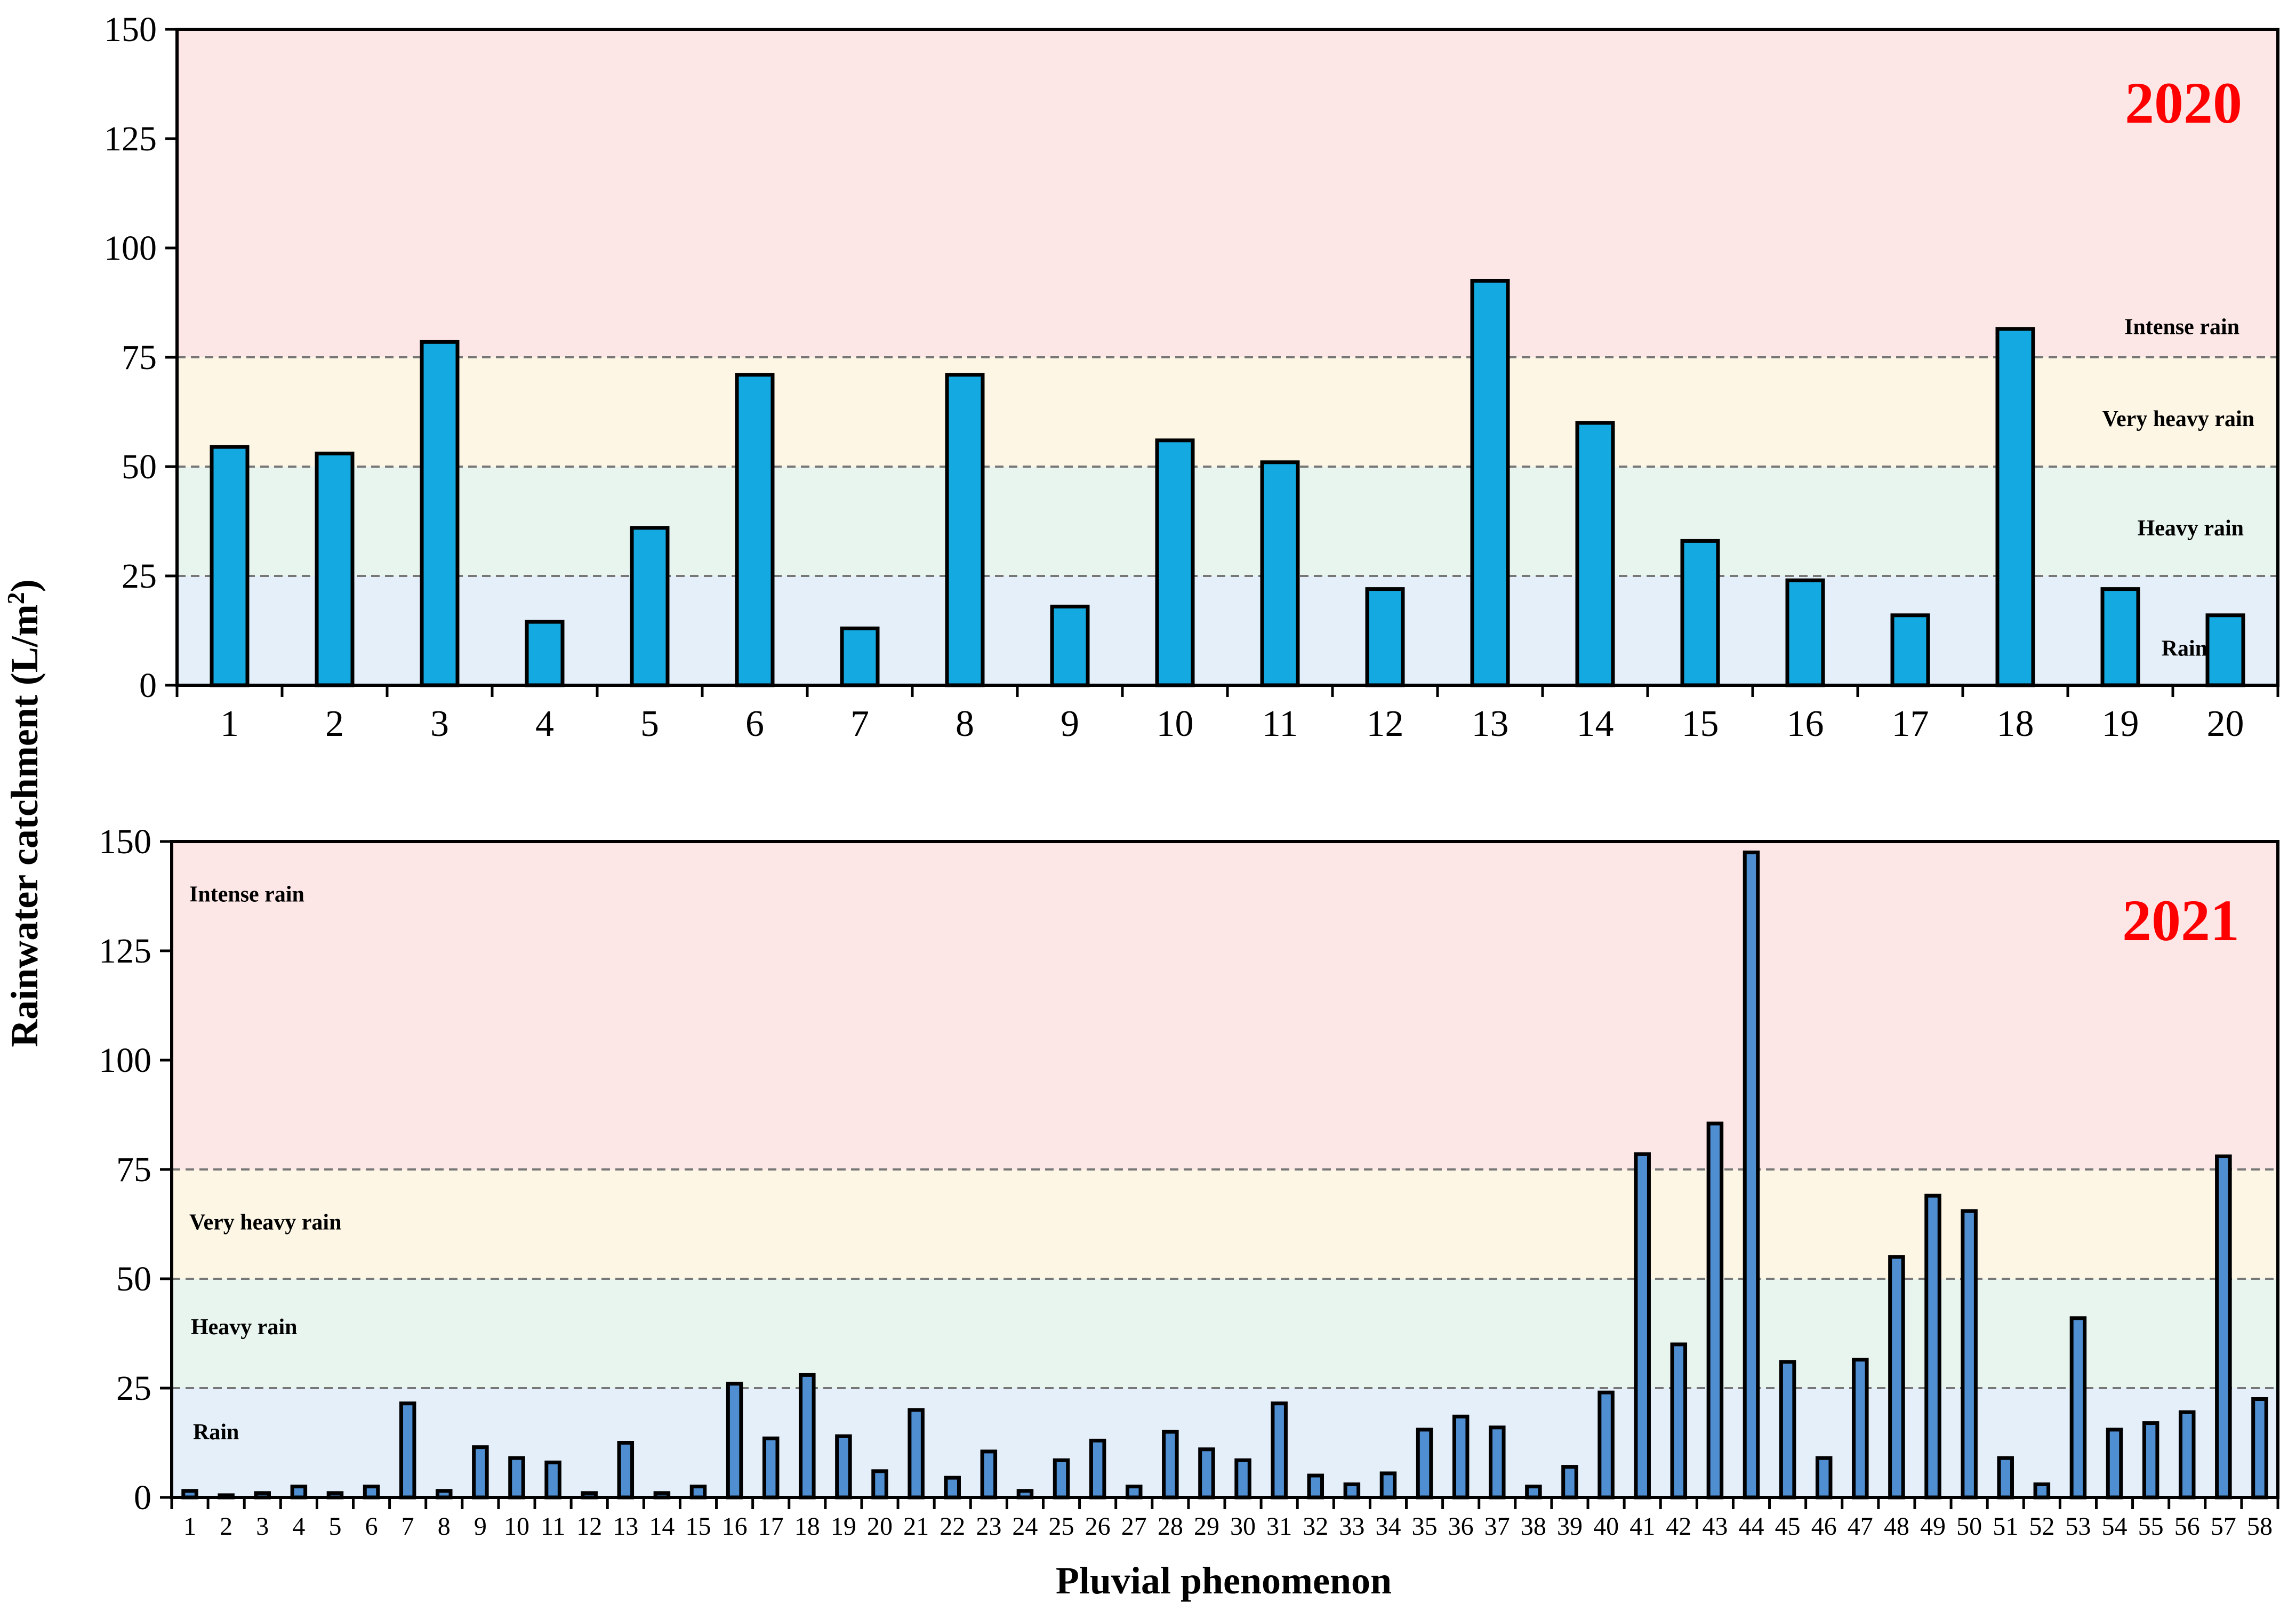 This screenshot has height=1611, width=2296. What do you see at coordinates (142, 1498) in the screenshot?
I see `y-tick-label-2021-0: 0` at bounding box center [142, 1498].